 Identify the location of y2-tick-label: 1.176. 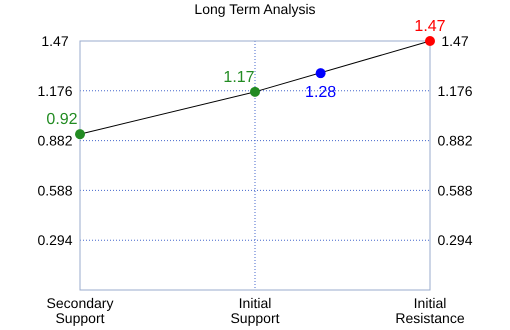
(455, 90).